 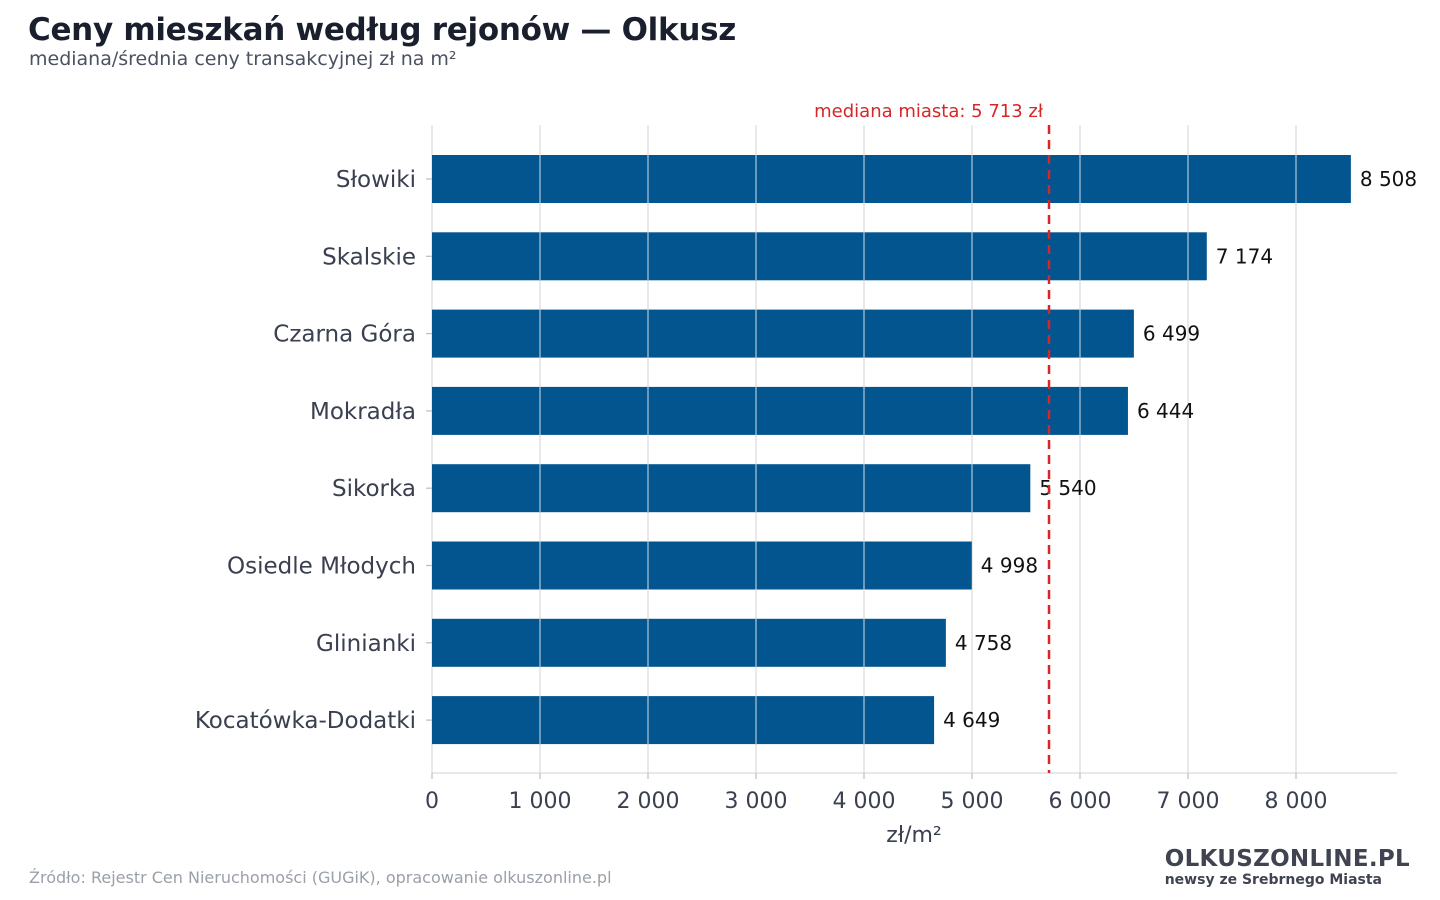 I want to click on value-label: 6 444, so click(x=1165, y=411).